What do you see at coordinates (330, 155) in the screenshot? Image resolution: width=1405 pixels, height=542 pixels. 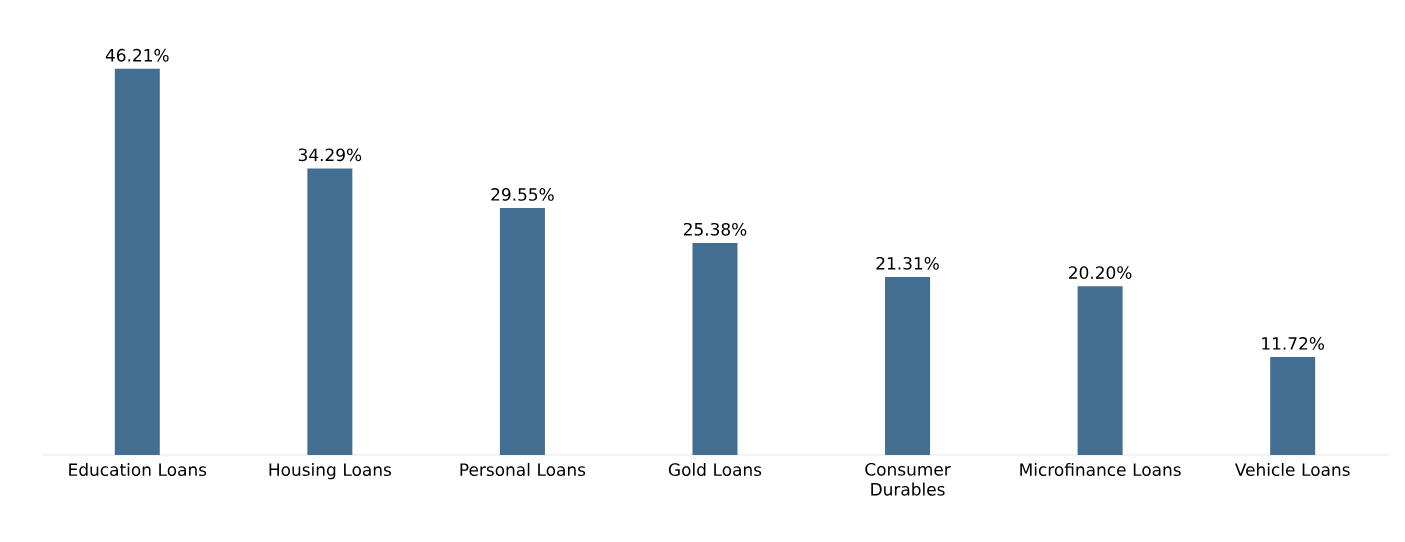 I see `data-label: 34.29%` at bounding box center [330, 155].